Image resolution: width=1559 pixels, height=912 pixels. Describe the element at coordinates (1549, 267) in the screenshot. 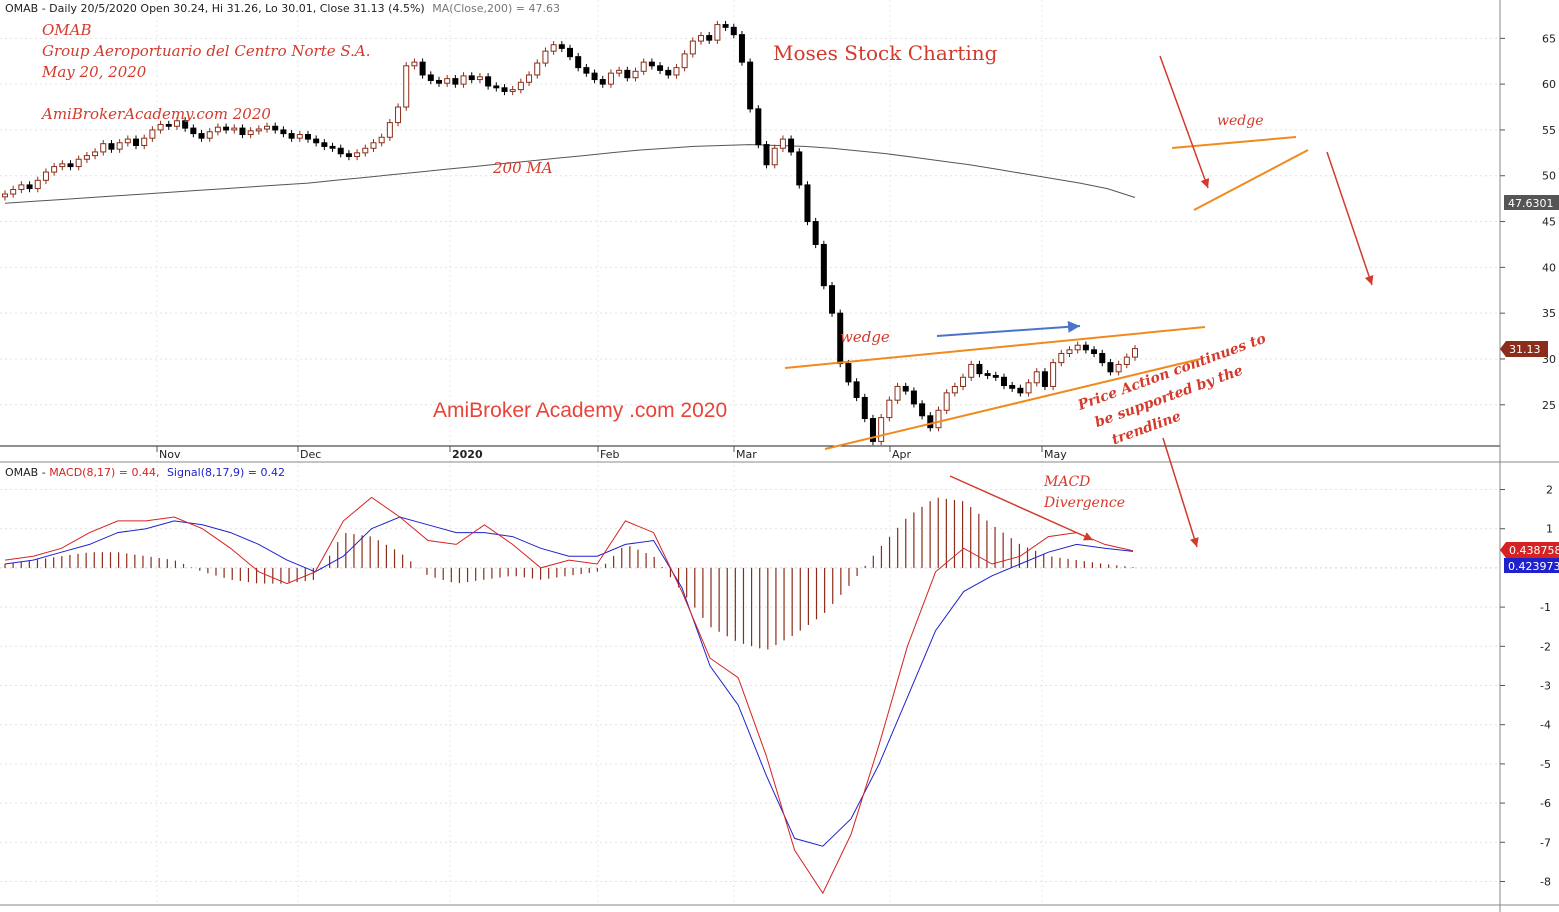

I see `price-tick-label: 40` at that location.